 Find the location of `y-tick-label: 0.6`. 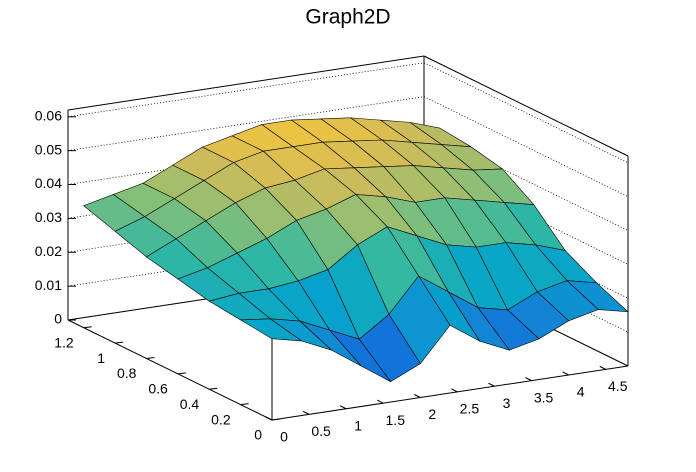

y-tick-label: 0.6 is located at coordinates (158, 389).